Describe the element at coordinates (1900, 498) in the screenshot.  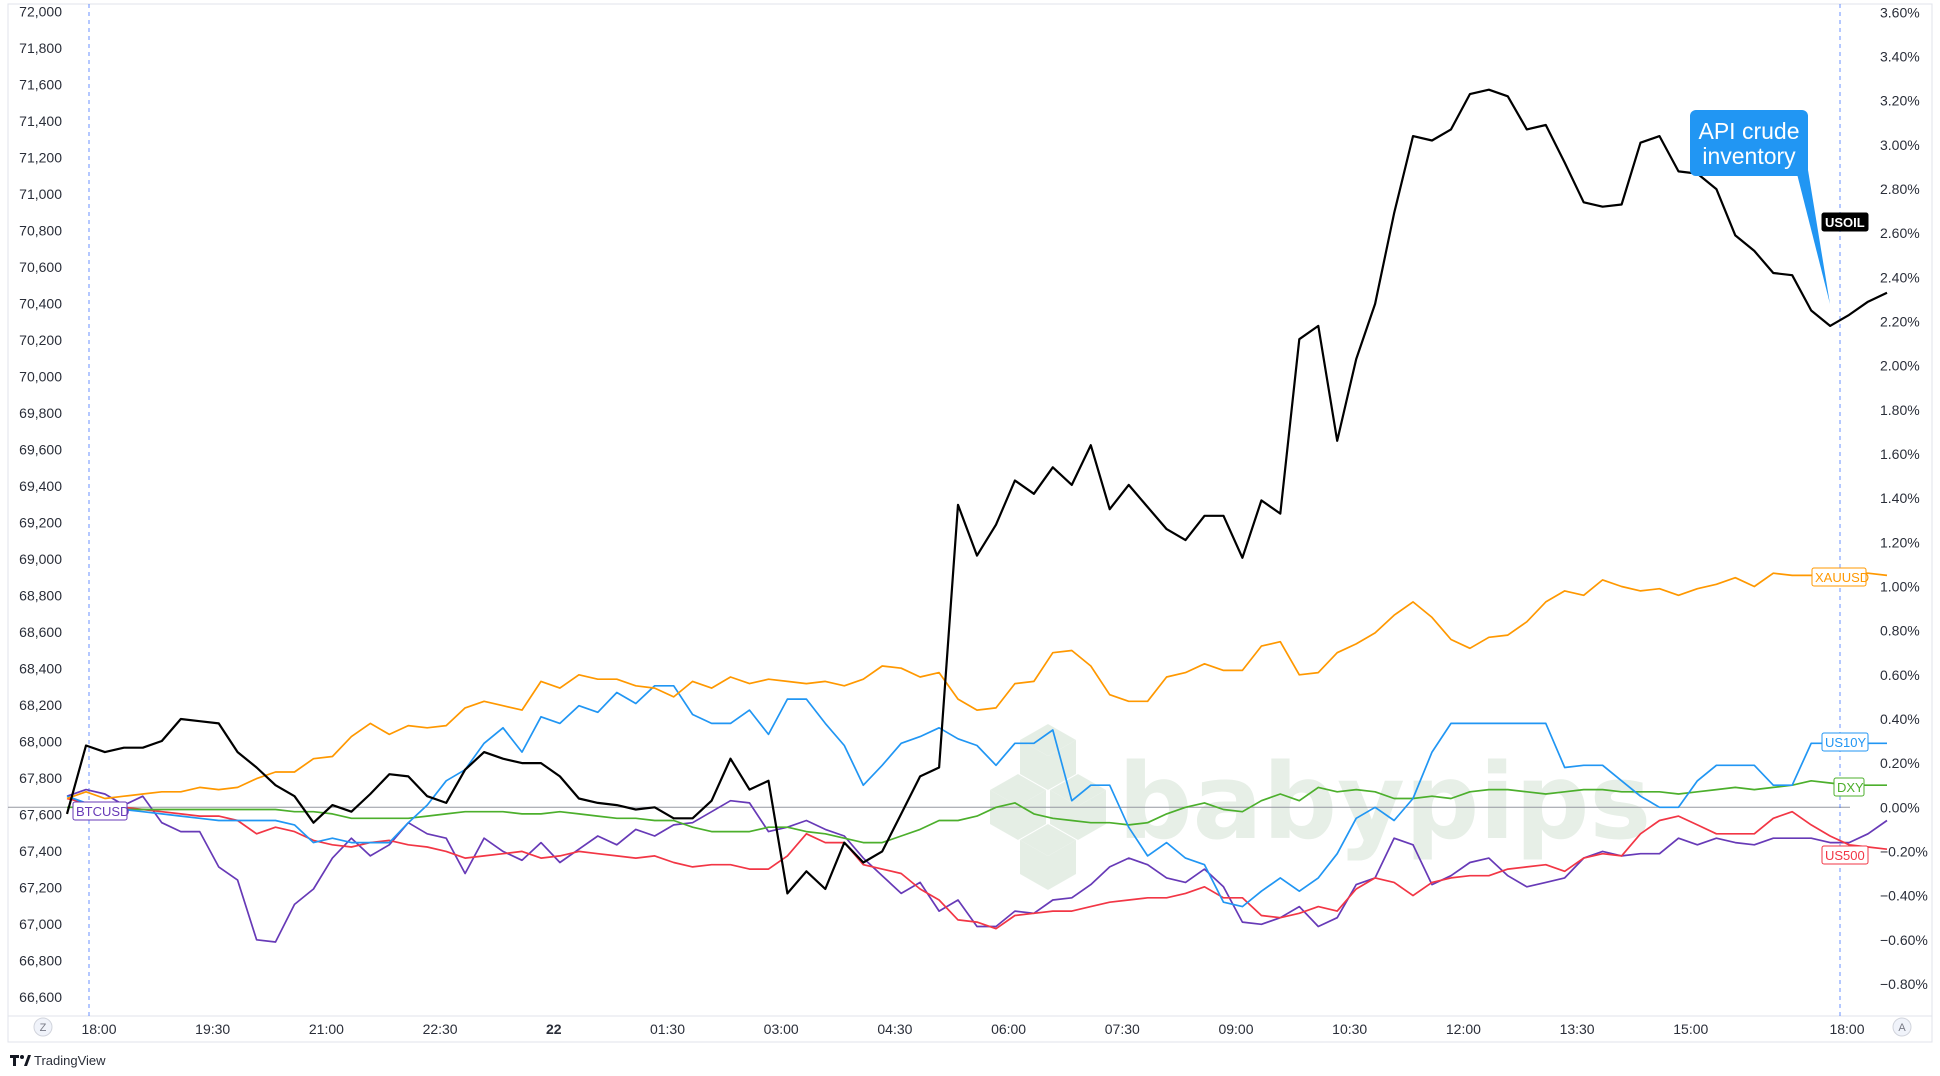
I see `right-axis-tick: 1.40%` at that location.